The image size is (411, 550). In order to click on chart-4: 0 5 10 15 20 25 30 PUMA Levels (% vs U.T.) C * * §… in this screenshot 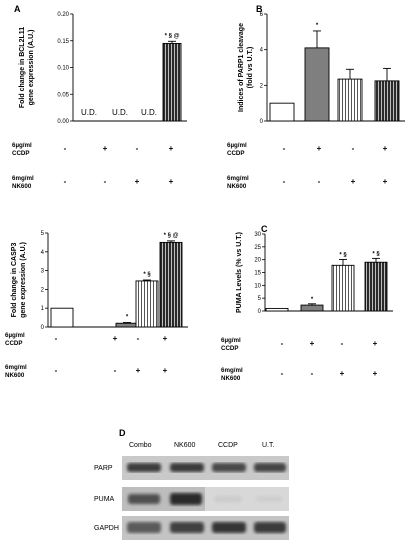, I will do `click(314, 269)`.